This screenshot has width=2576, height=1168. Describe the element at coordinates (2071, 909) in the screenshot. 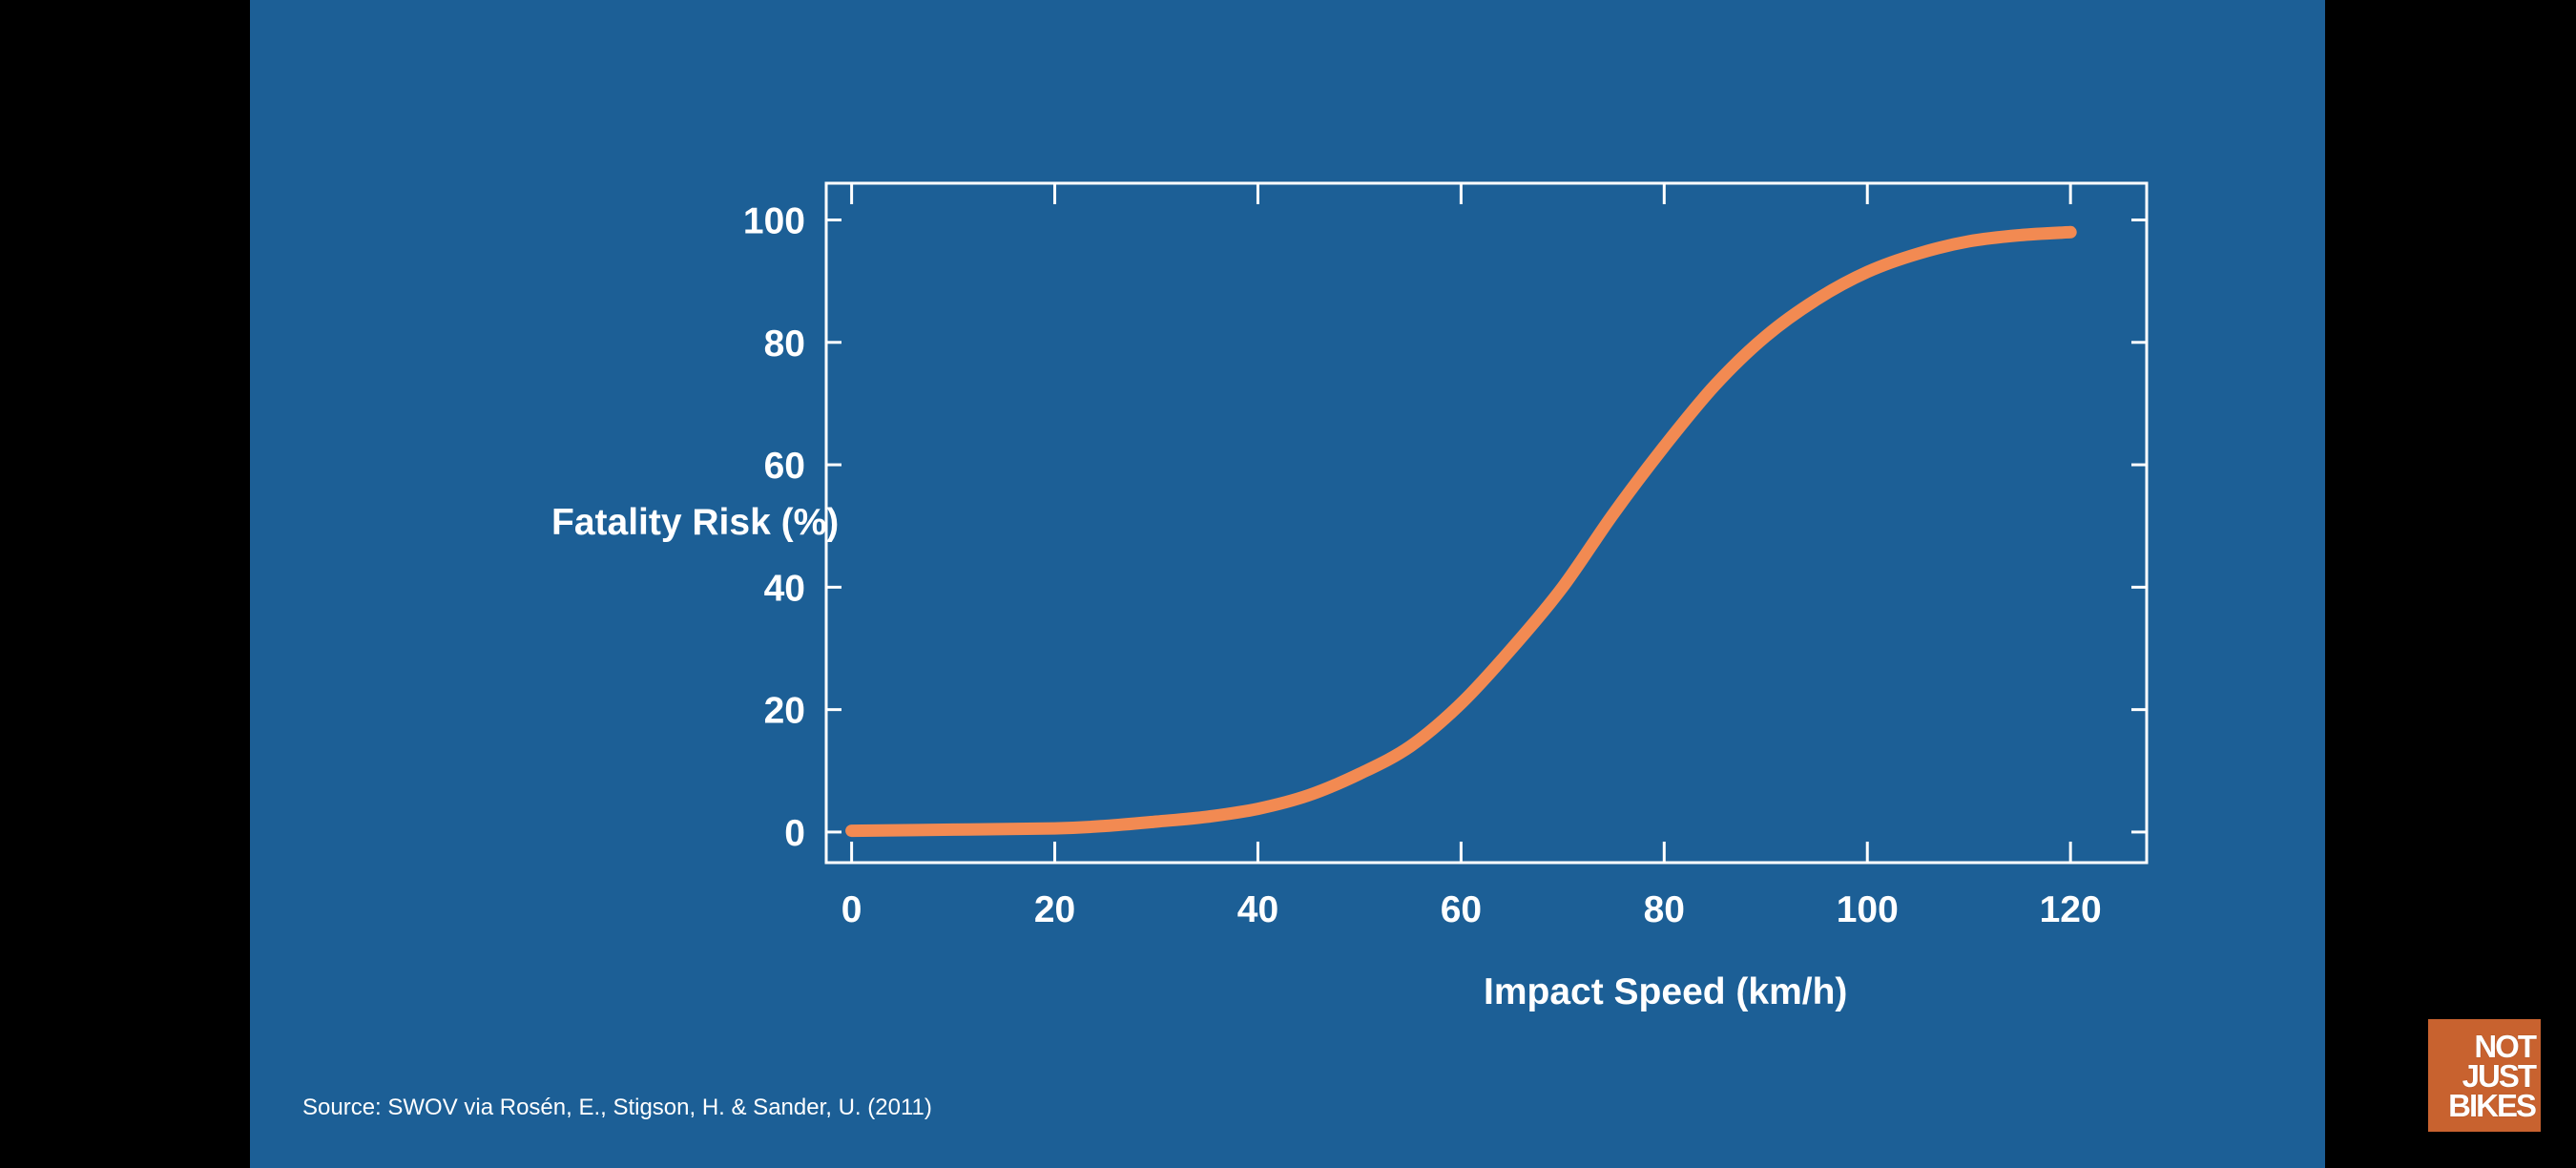

I see `x-tick-label-120: 120` at that location.